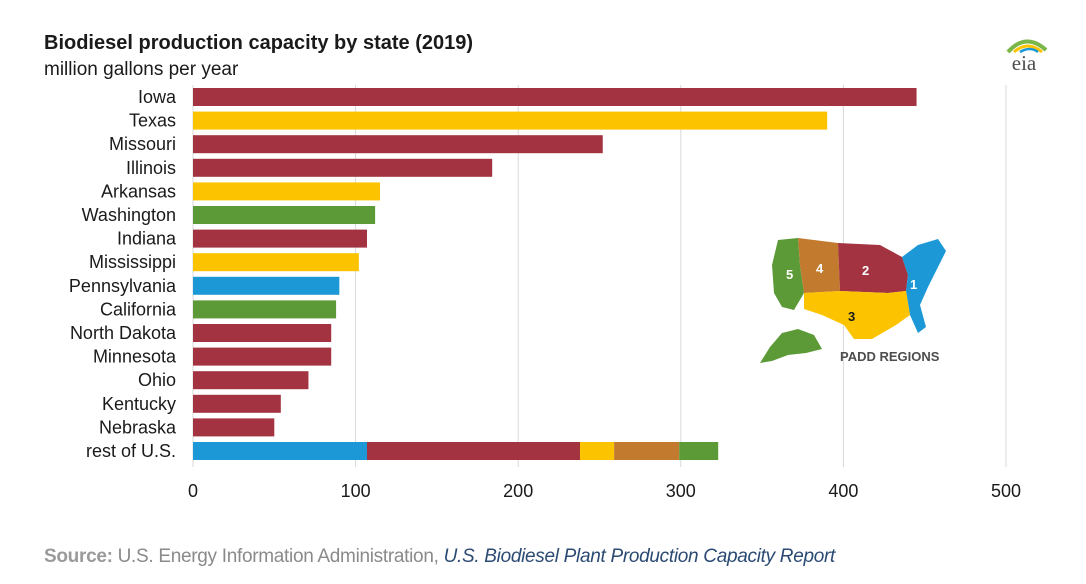  Describe the element at coordinates (890, 356) in the screenshot. I see `padd-regions-label: PADD REGIONS` at that location.